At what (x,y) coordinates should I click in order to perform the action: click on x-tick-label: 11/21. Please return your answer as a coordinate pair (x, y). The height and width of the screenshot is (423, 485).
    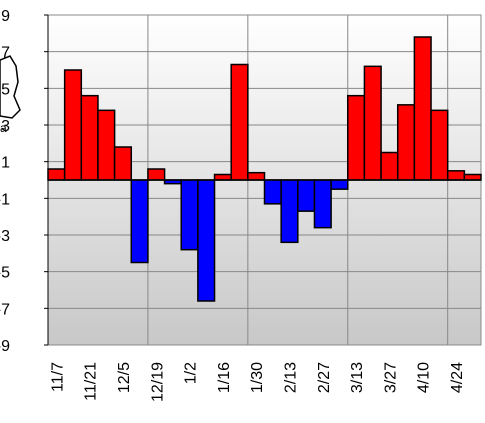
    Looking at the image, I should click on (91, 381).